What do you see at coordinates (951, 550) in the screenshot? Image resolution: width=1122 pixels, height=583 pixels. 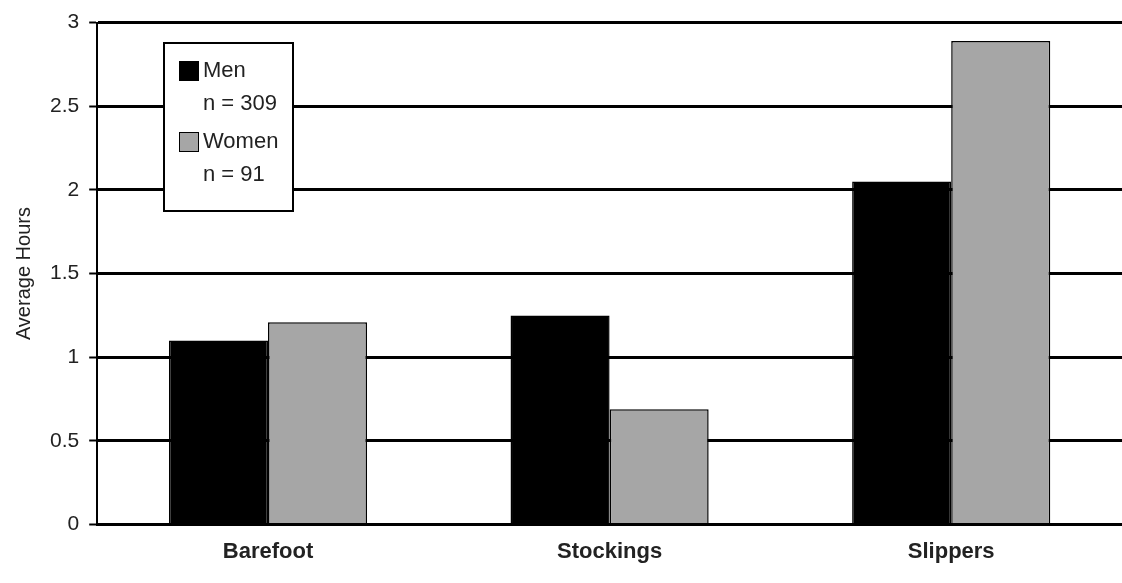 I see `x-tick-label: Slippers` at bounding box center [951, 550].